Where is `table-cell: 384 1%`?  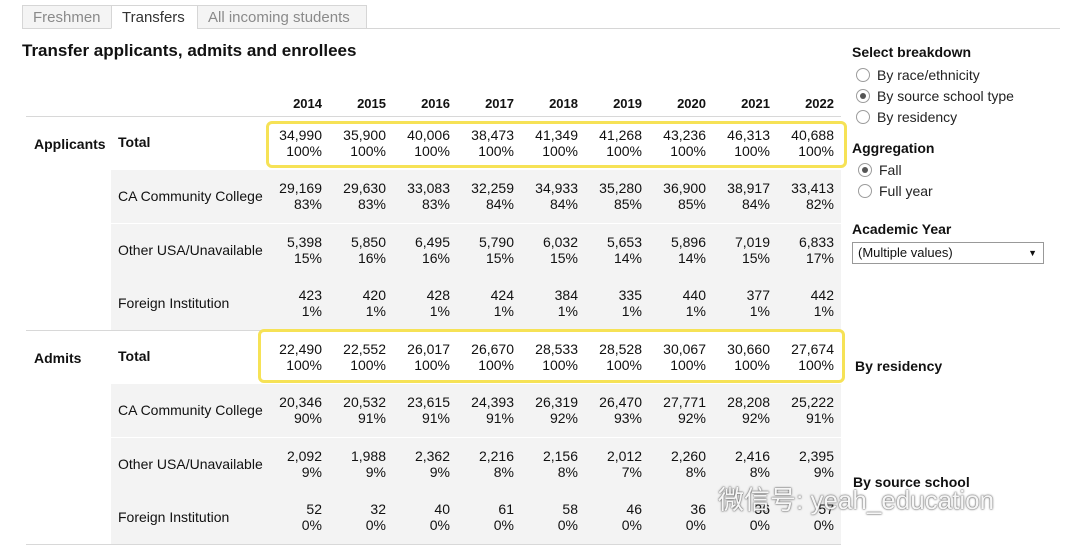
table-cell: 384 1% is located at coordinates (546, 303).